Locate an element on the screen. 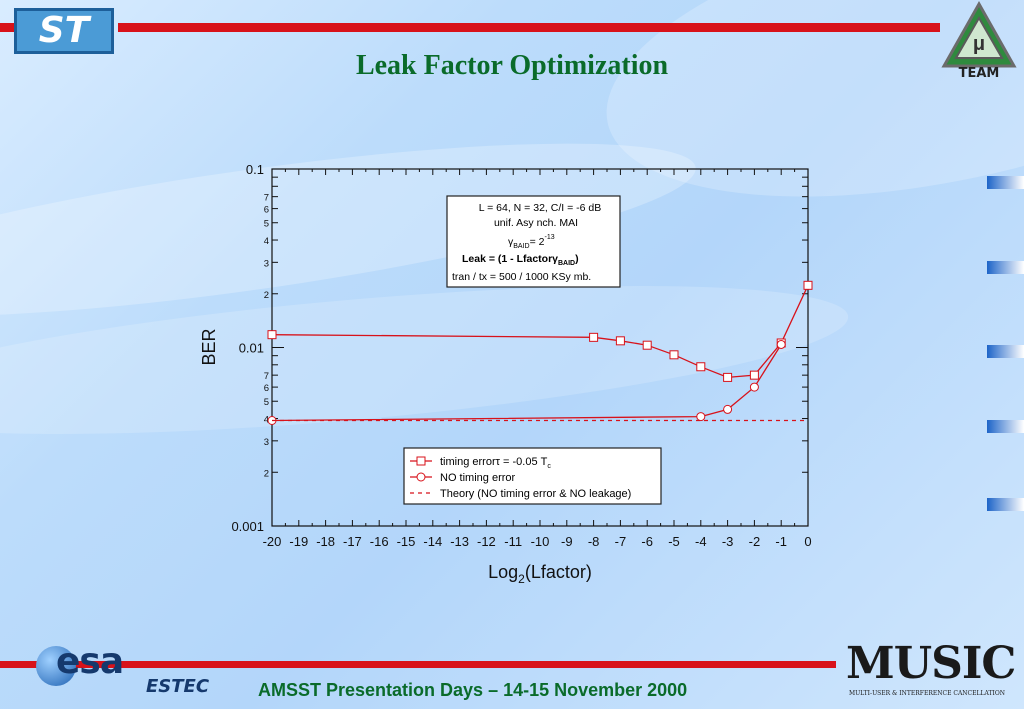  x-tick-label: -5 is located at coordinates (674, 541).